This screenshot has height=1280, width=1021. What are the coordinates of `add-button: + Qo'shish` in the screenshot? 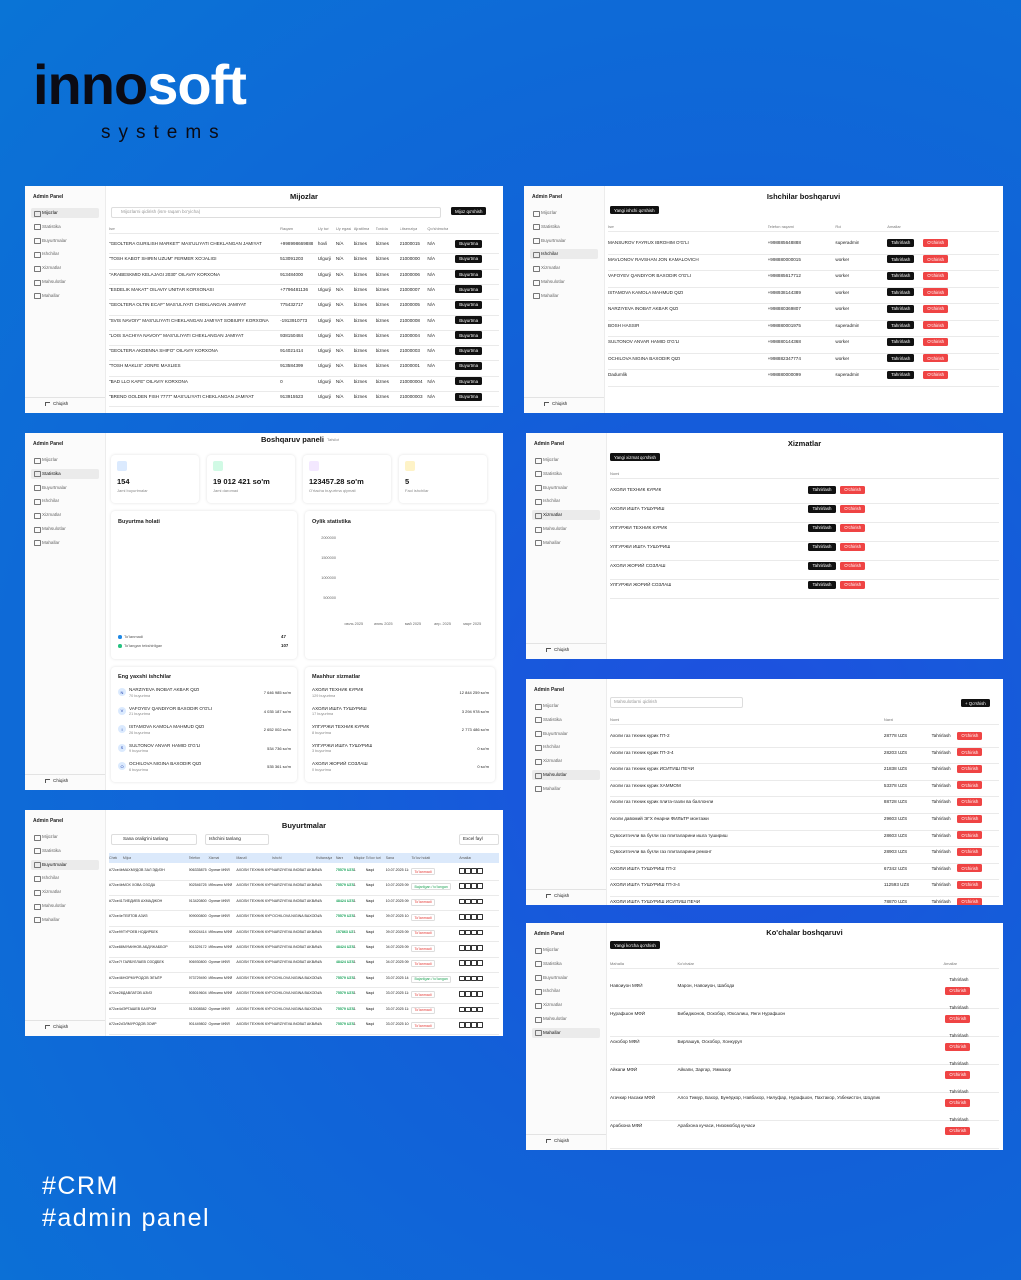 It's located at (975, 703).